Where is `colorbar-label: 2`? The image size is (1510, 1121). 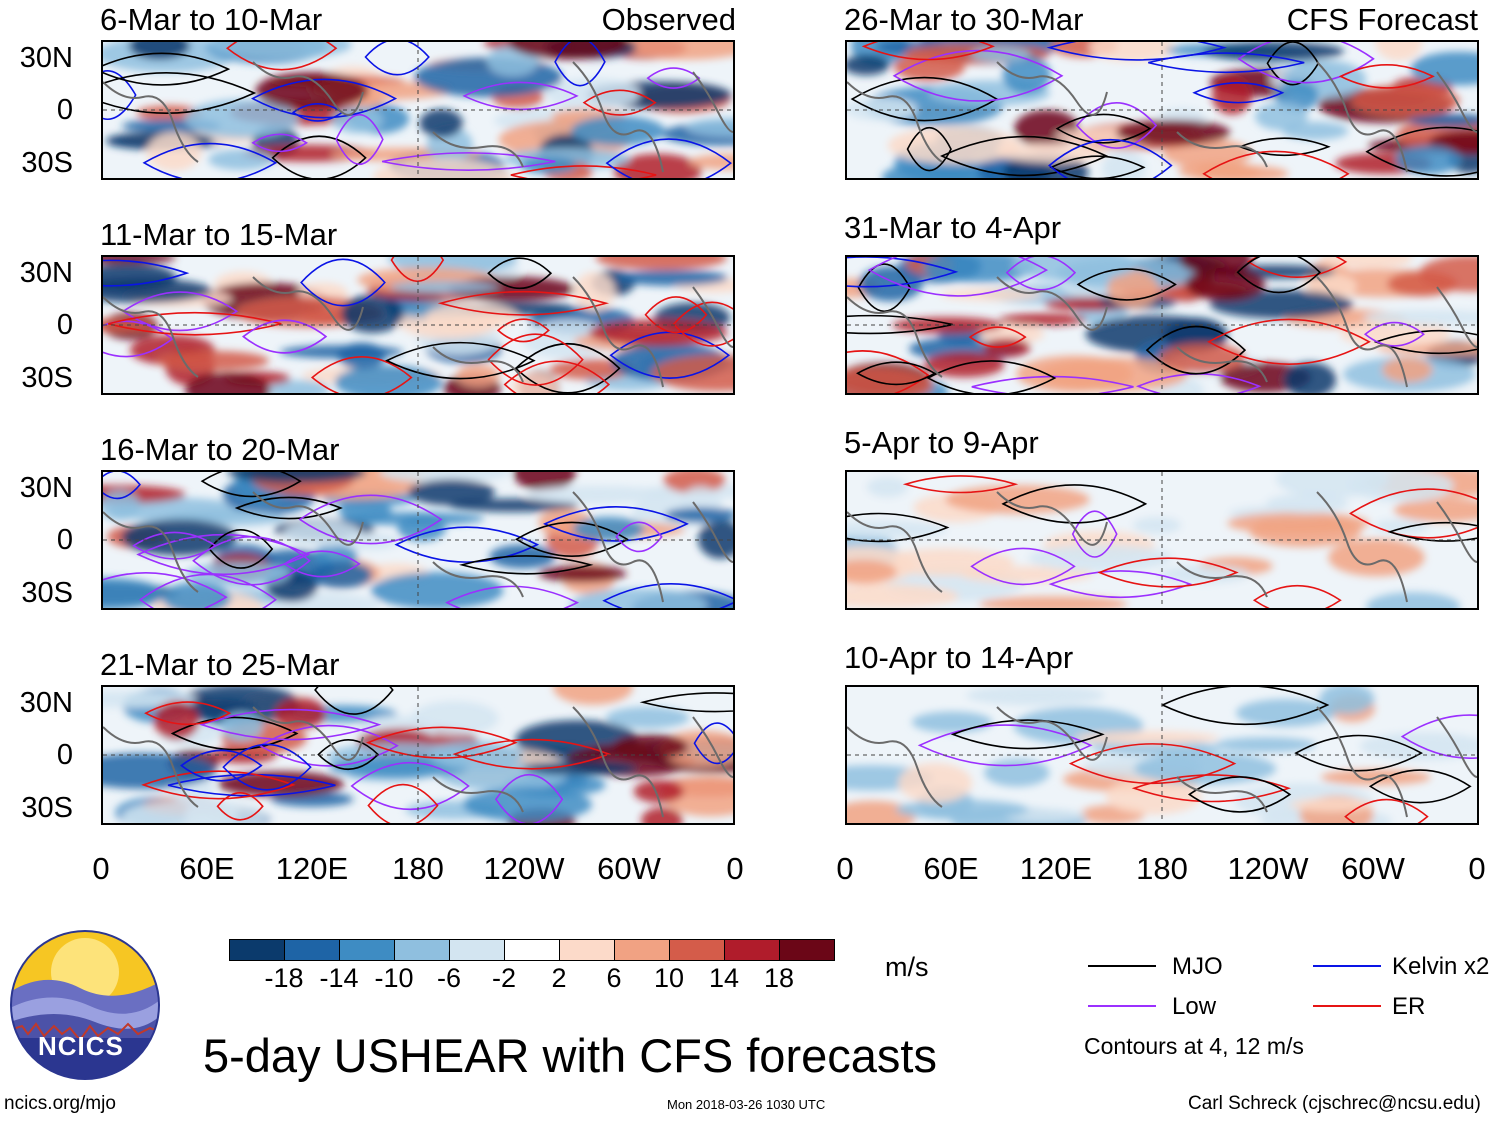
colorbar-label: 2 is located at coordinates (559, 978).